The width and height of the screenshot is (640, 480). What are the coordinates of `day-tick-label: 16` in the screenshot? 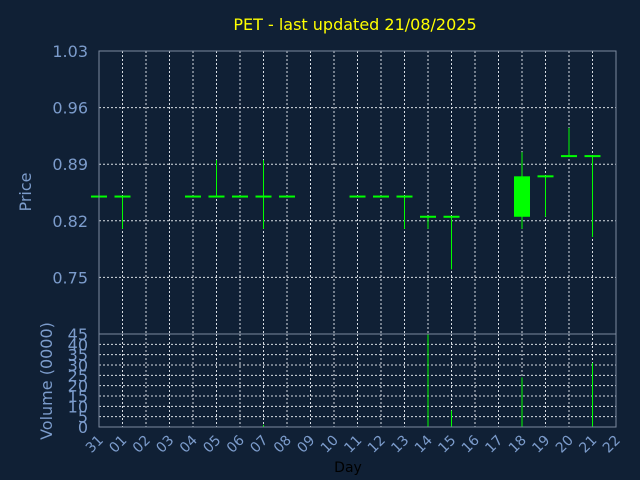 It's located at (471, 444).